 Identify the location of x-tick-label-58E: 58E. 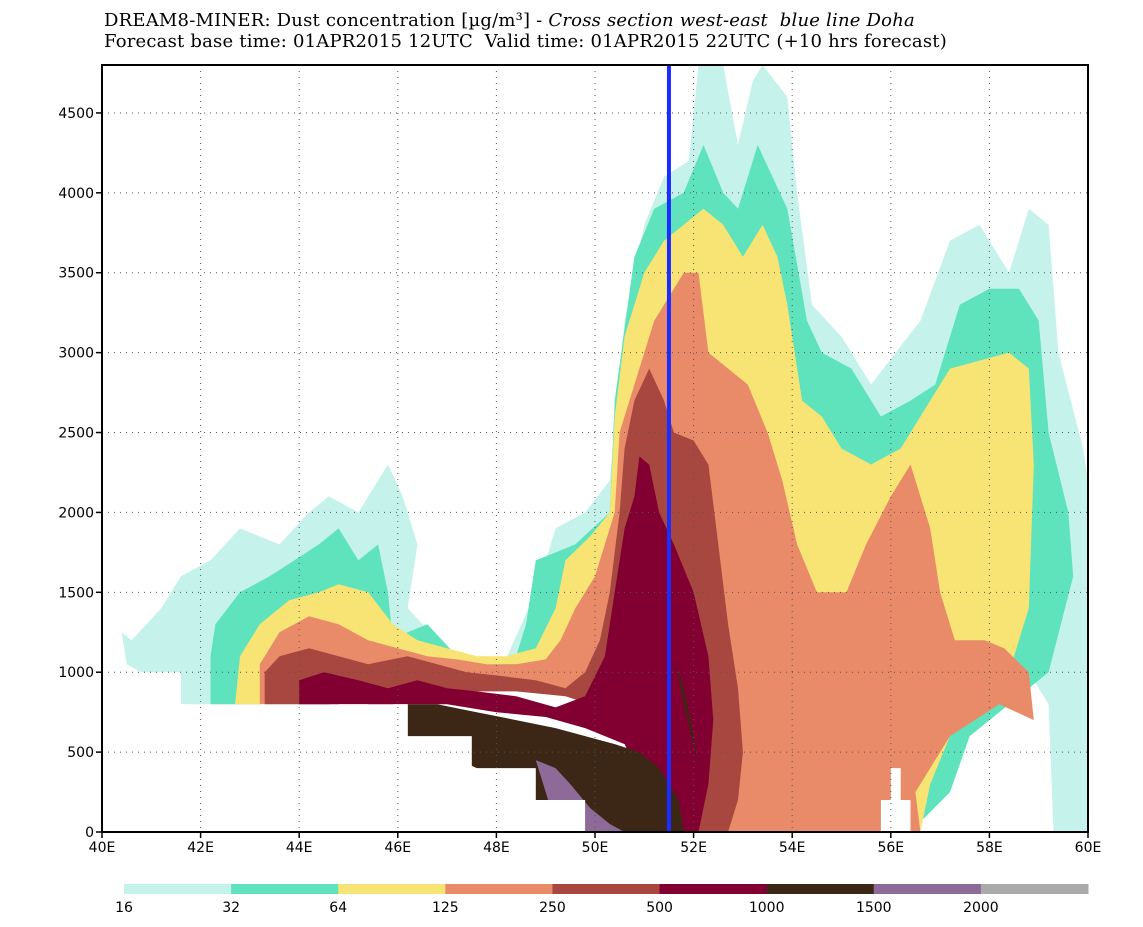
(989, 848).